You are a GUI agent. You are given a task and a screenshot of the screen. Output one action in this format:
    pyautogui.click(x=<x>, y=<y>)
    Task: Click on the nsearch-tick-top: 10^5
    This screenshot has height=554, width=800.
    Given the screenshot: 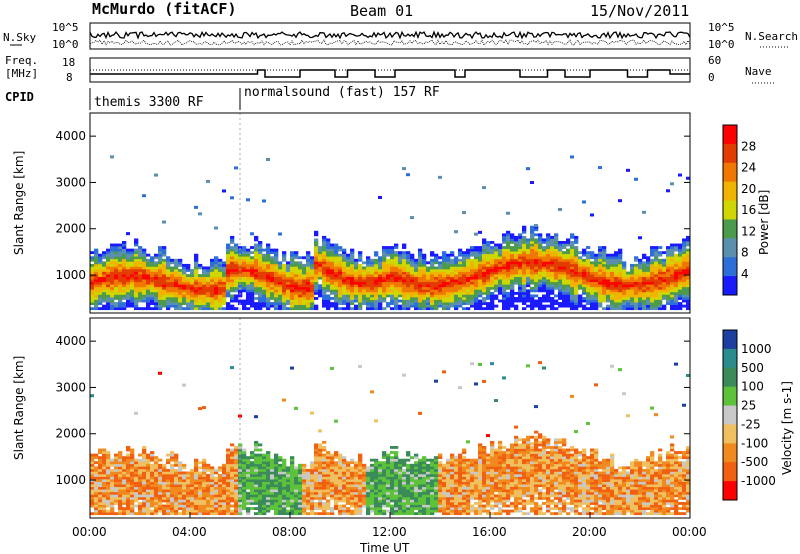 What is the action you would take?
    pyautogui.click(x=721, y=27)
    